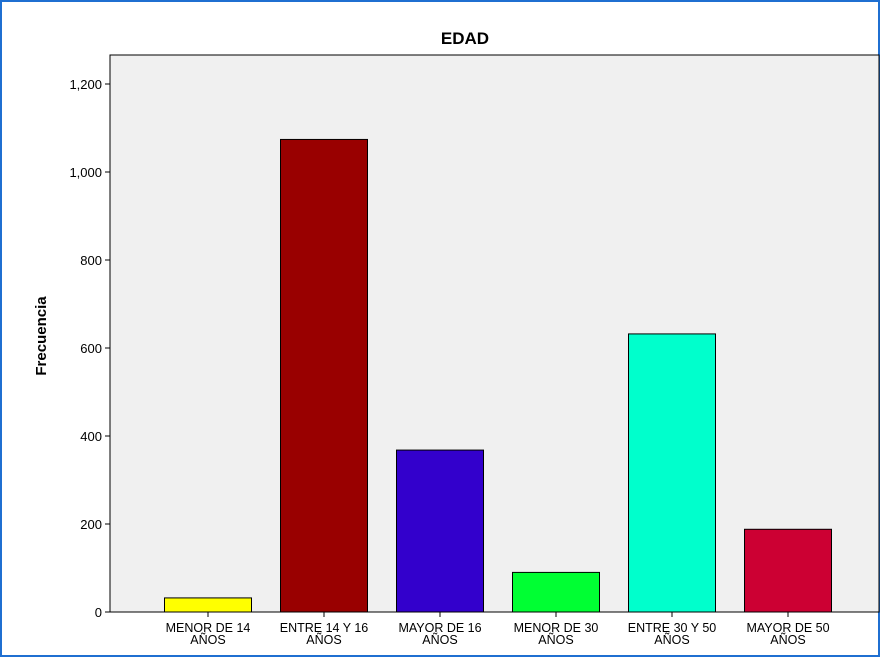 This screenshot has height=663, width=881. Describe the element at coordinates (208, 628) in the screenshot. I see `x-tick-label: MENOR DE 14` at that location.